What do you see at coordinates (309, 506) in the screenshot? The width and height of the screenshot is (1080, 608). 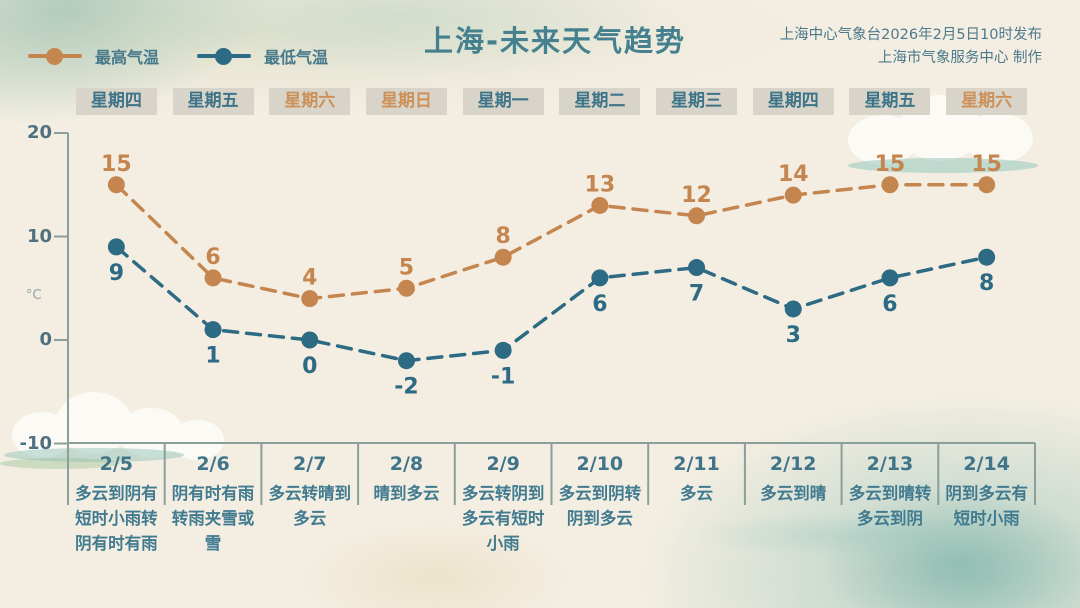 I see `forecast-weather-text: 多云转晴到多云` at bounding box center [309, 506].